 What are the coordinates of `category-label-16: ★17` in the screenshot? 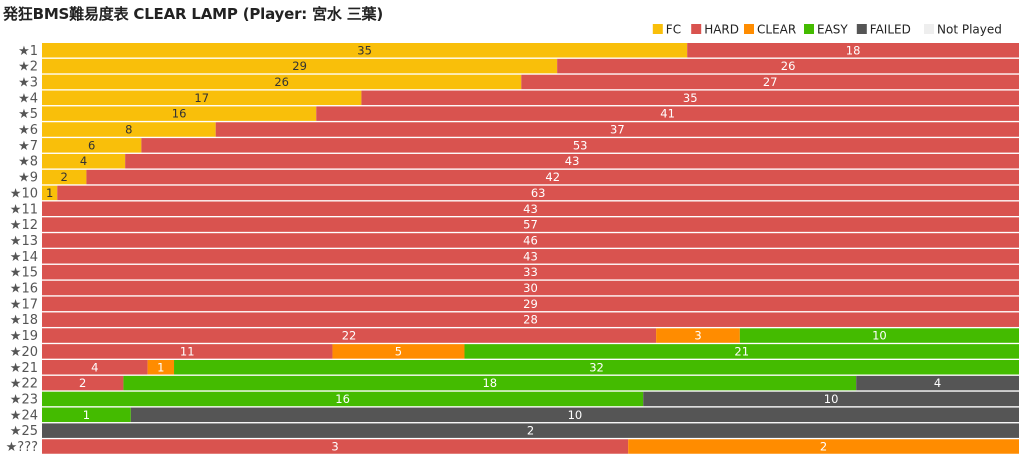 It's located at (24, 304).